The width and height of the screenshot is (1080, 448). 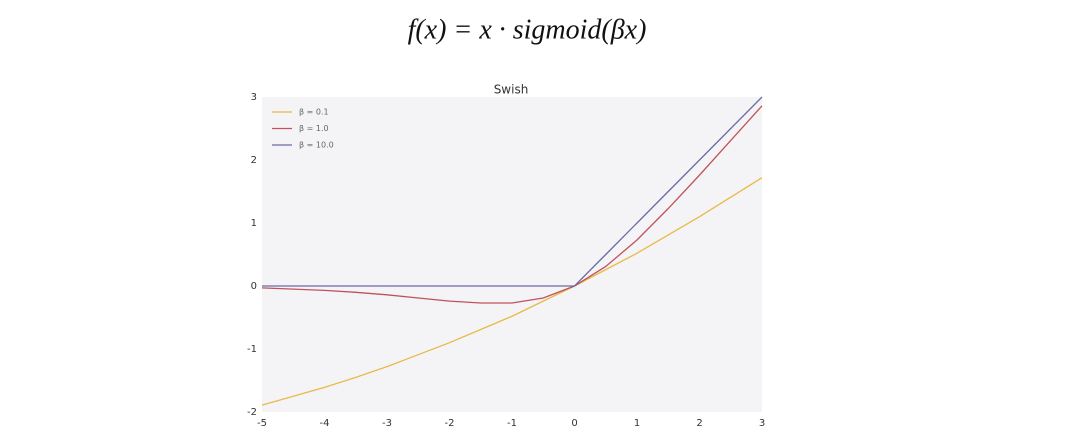 I want to click on y-tick-label: 1, so click(x=254, y=223).